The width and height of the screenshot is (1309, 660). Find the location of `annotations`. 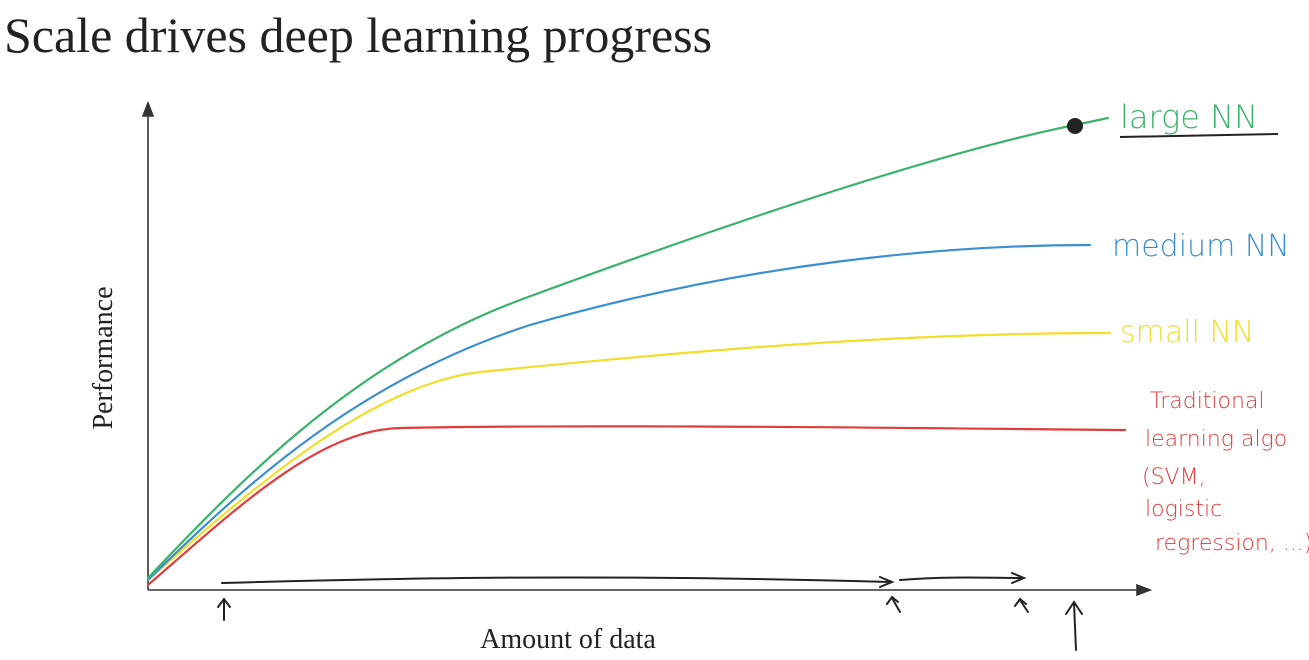

annotations is located at coordinates (650, 611).